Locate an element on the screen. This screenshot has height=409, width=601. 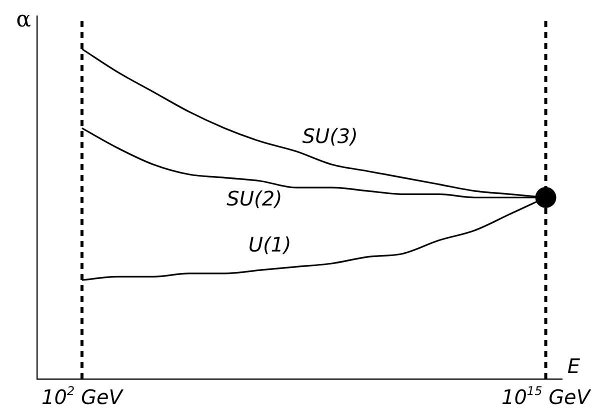
x-axis-title: E is located at coordinates (573, 366).